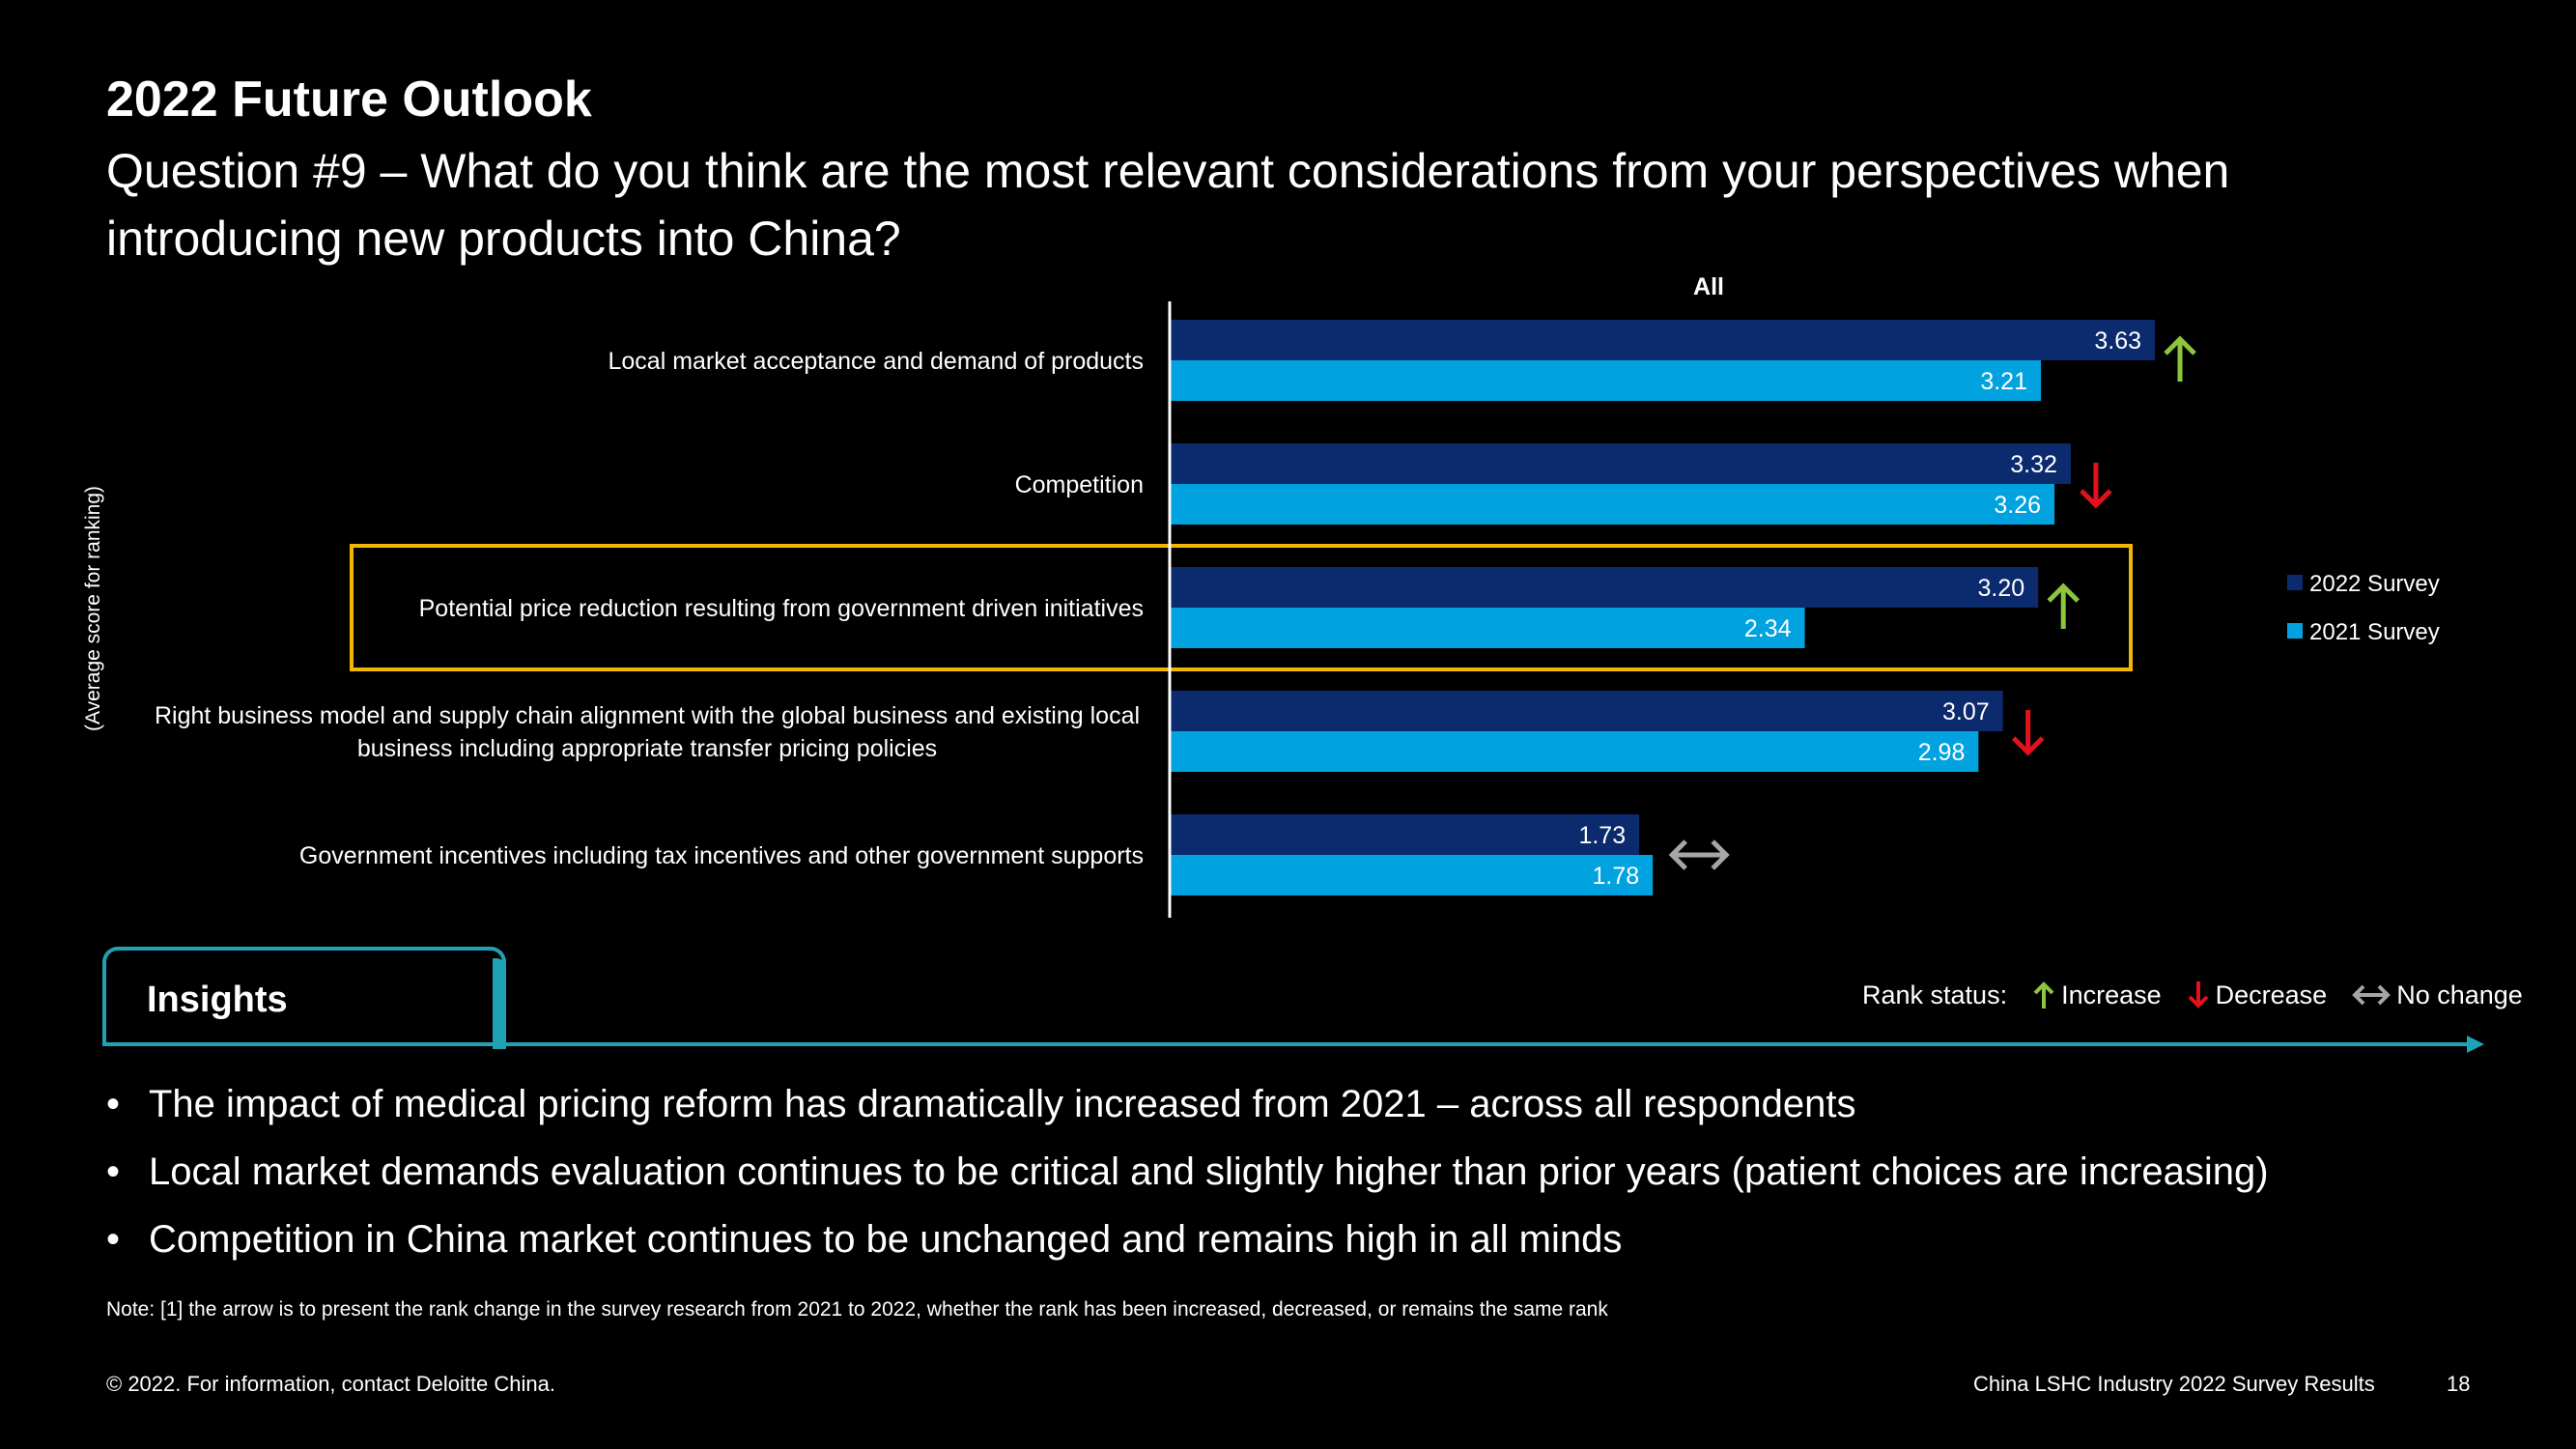 Image resolution: width=2576 pixels, height=1449 pixels. Describe the element at coordinates (2033, 464) in the screenshot. I see `data-label: 3.32` at that location.